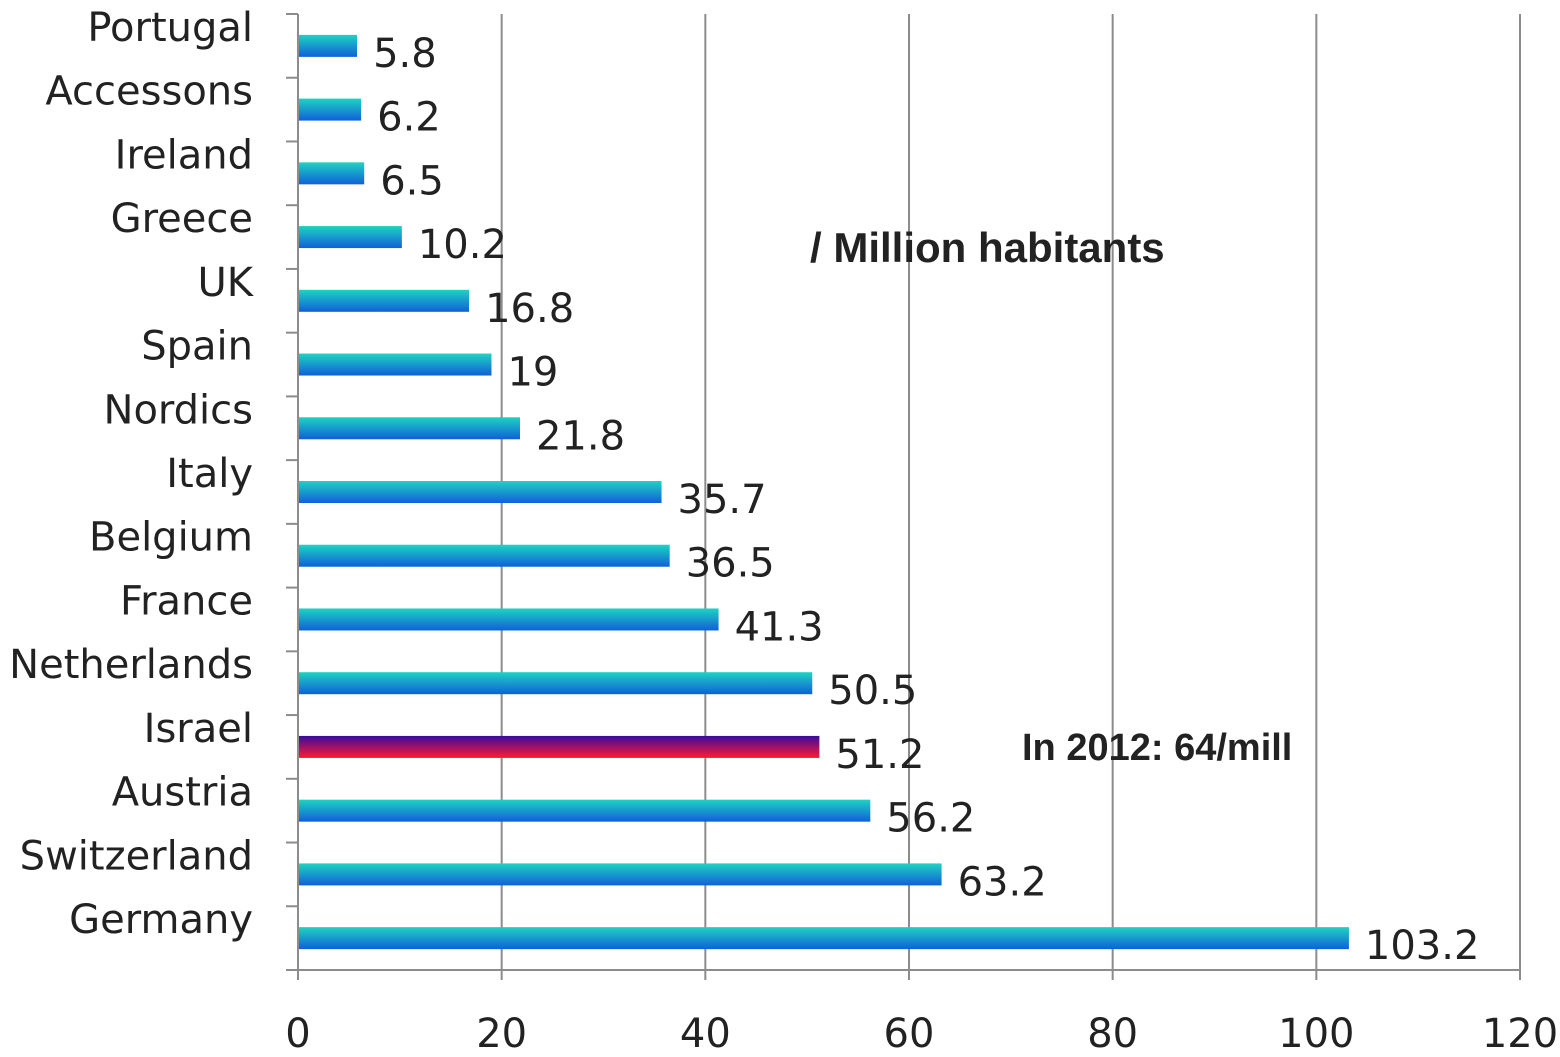 The width and height of the screenshot is (1560, 1057). I want to click on data-label: 6.2, so click(409, 118).